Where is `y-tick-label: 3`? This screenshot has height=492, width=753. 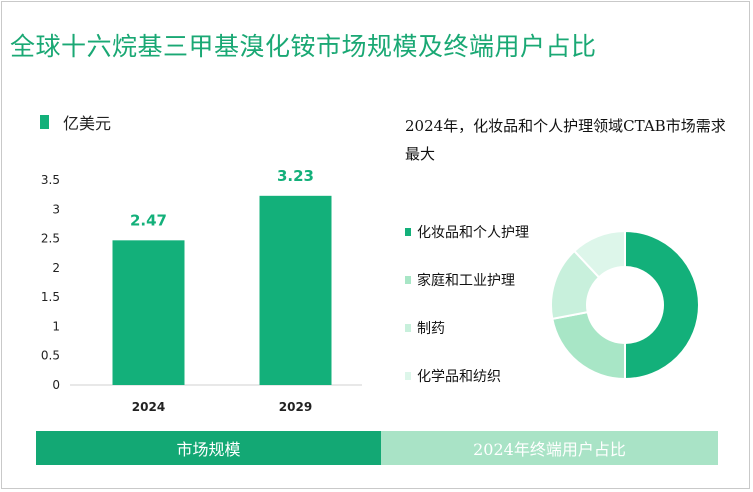 y-tick-label: 3 is located at coordinates (56, 209).